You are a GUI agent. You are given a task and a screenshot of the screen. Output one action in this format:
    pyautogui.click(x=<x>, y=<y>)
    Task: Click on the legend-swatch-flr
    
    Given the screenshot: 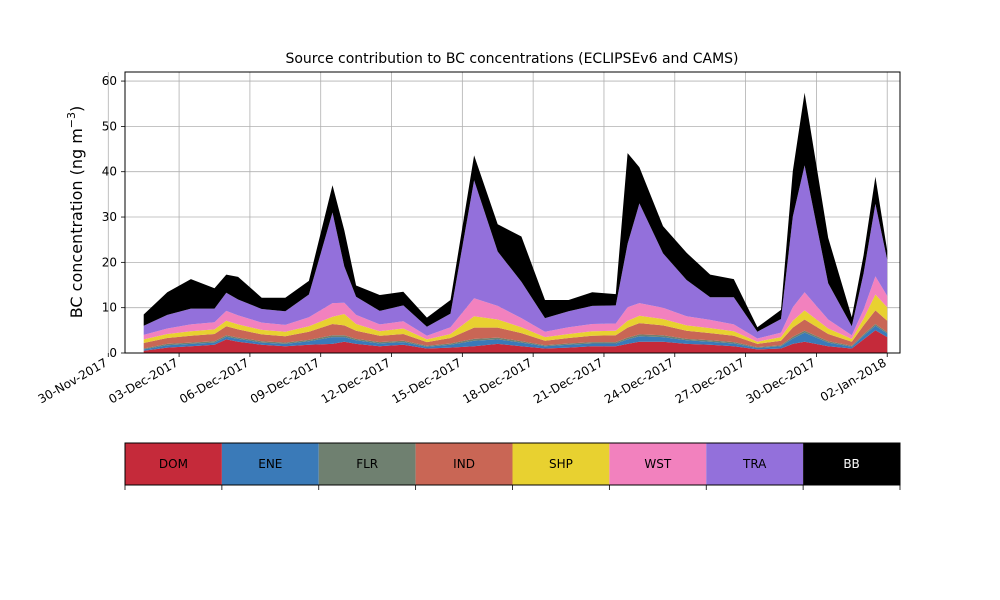 What is the action you would take?
    pyautogui.click(x=367, y=464)
    